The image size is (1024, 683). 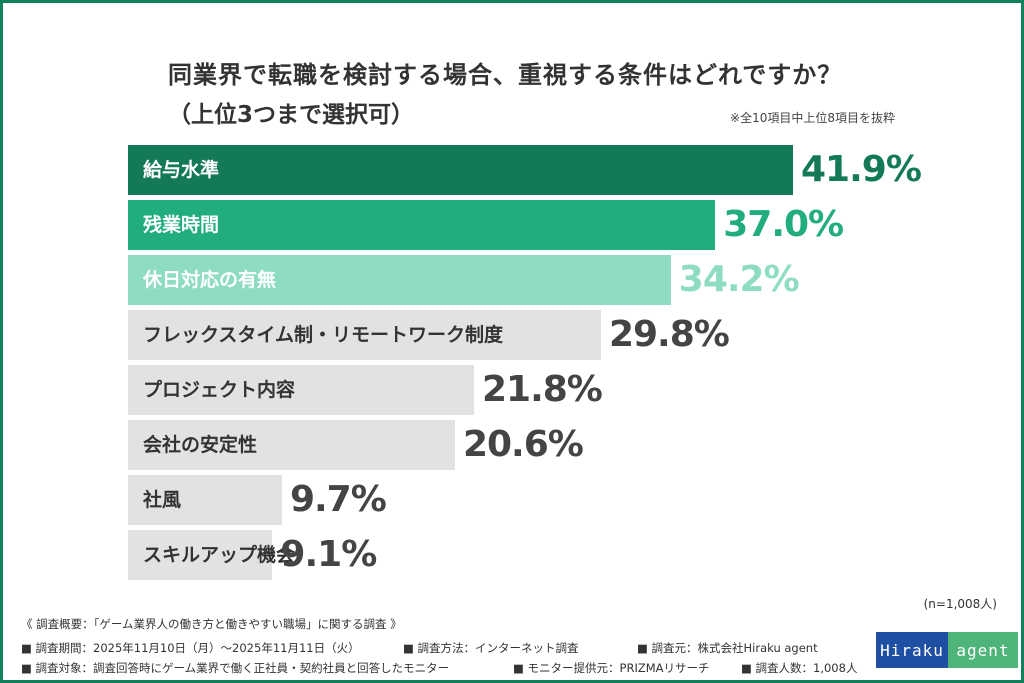 I want to click on survey-count: ■ 調査人数：1,008人, so click(x=799, y=668).